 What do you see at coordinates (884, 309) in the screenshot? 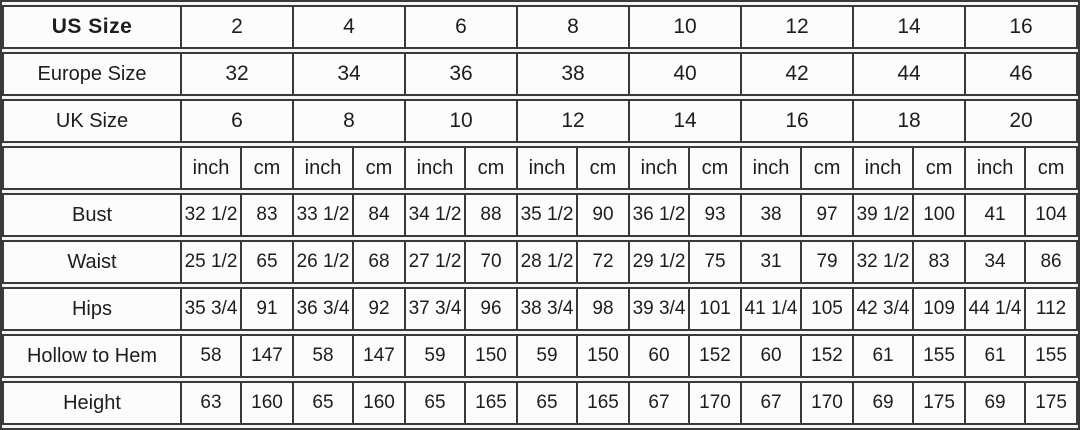
I see `measurement-value-cell: 42 3/4` at bounding box center [884, 309].